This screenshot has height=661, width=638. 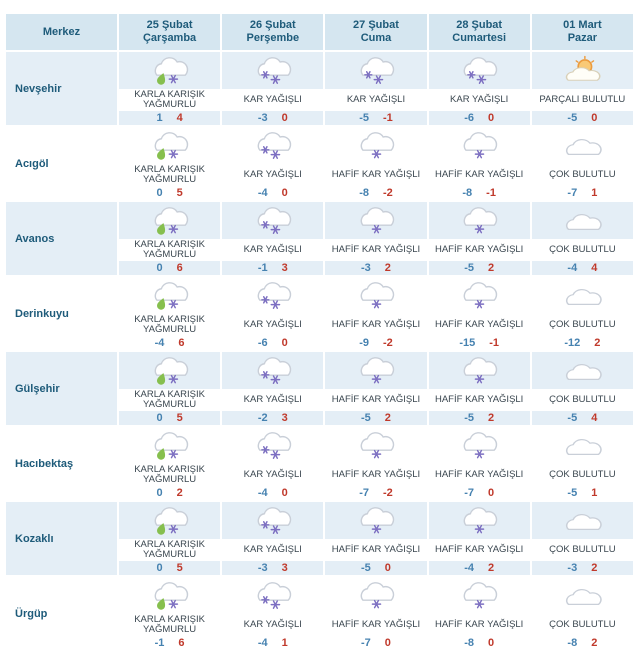 I want to click on temperature-area: -7 1, so click(x=582, y=193).